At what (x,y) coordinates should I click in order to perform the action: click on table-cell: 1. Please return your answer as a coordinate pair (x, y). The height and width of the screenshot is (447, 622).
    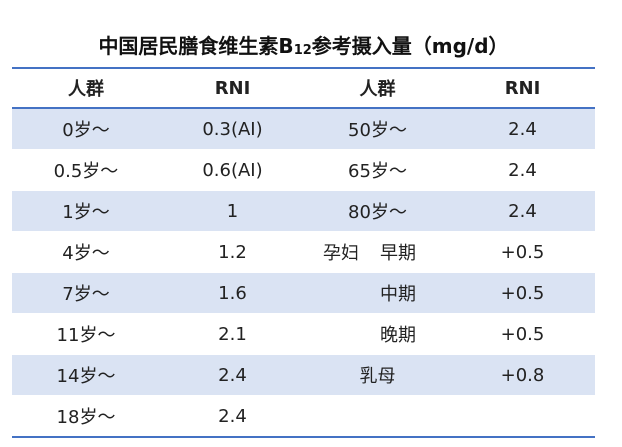
    Looking at the image, I should click on (232, 211).